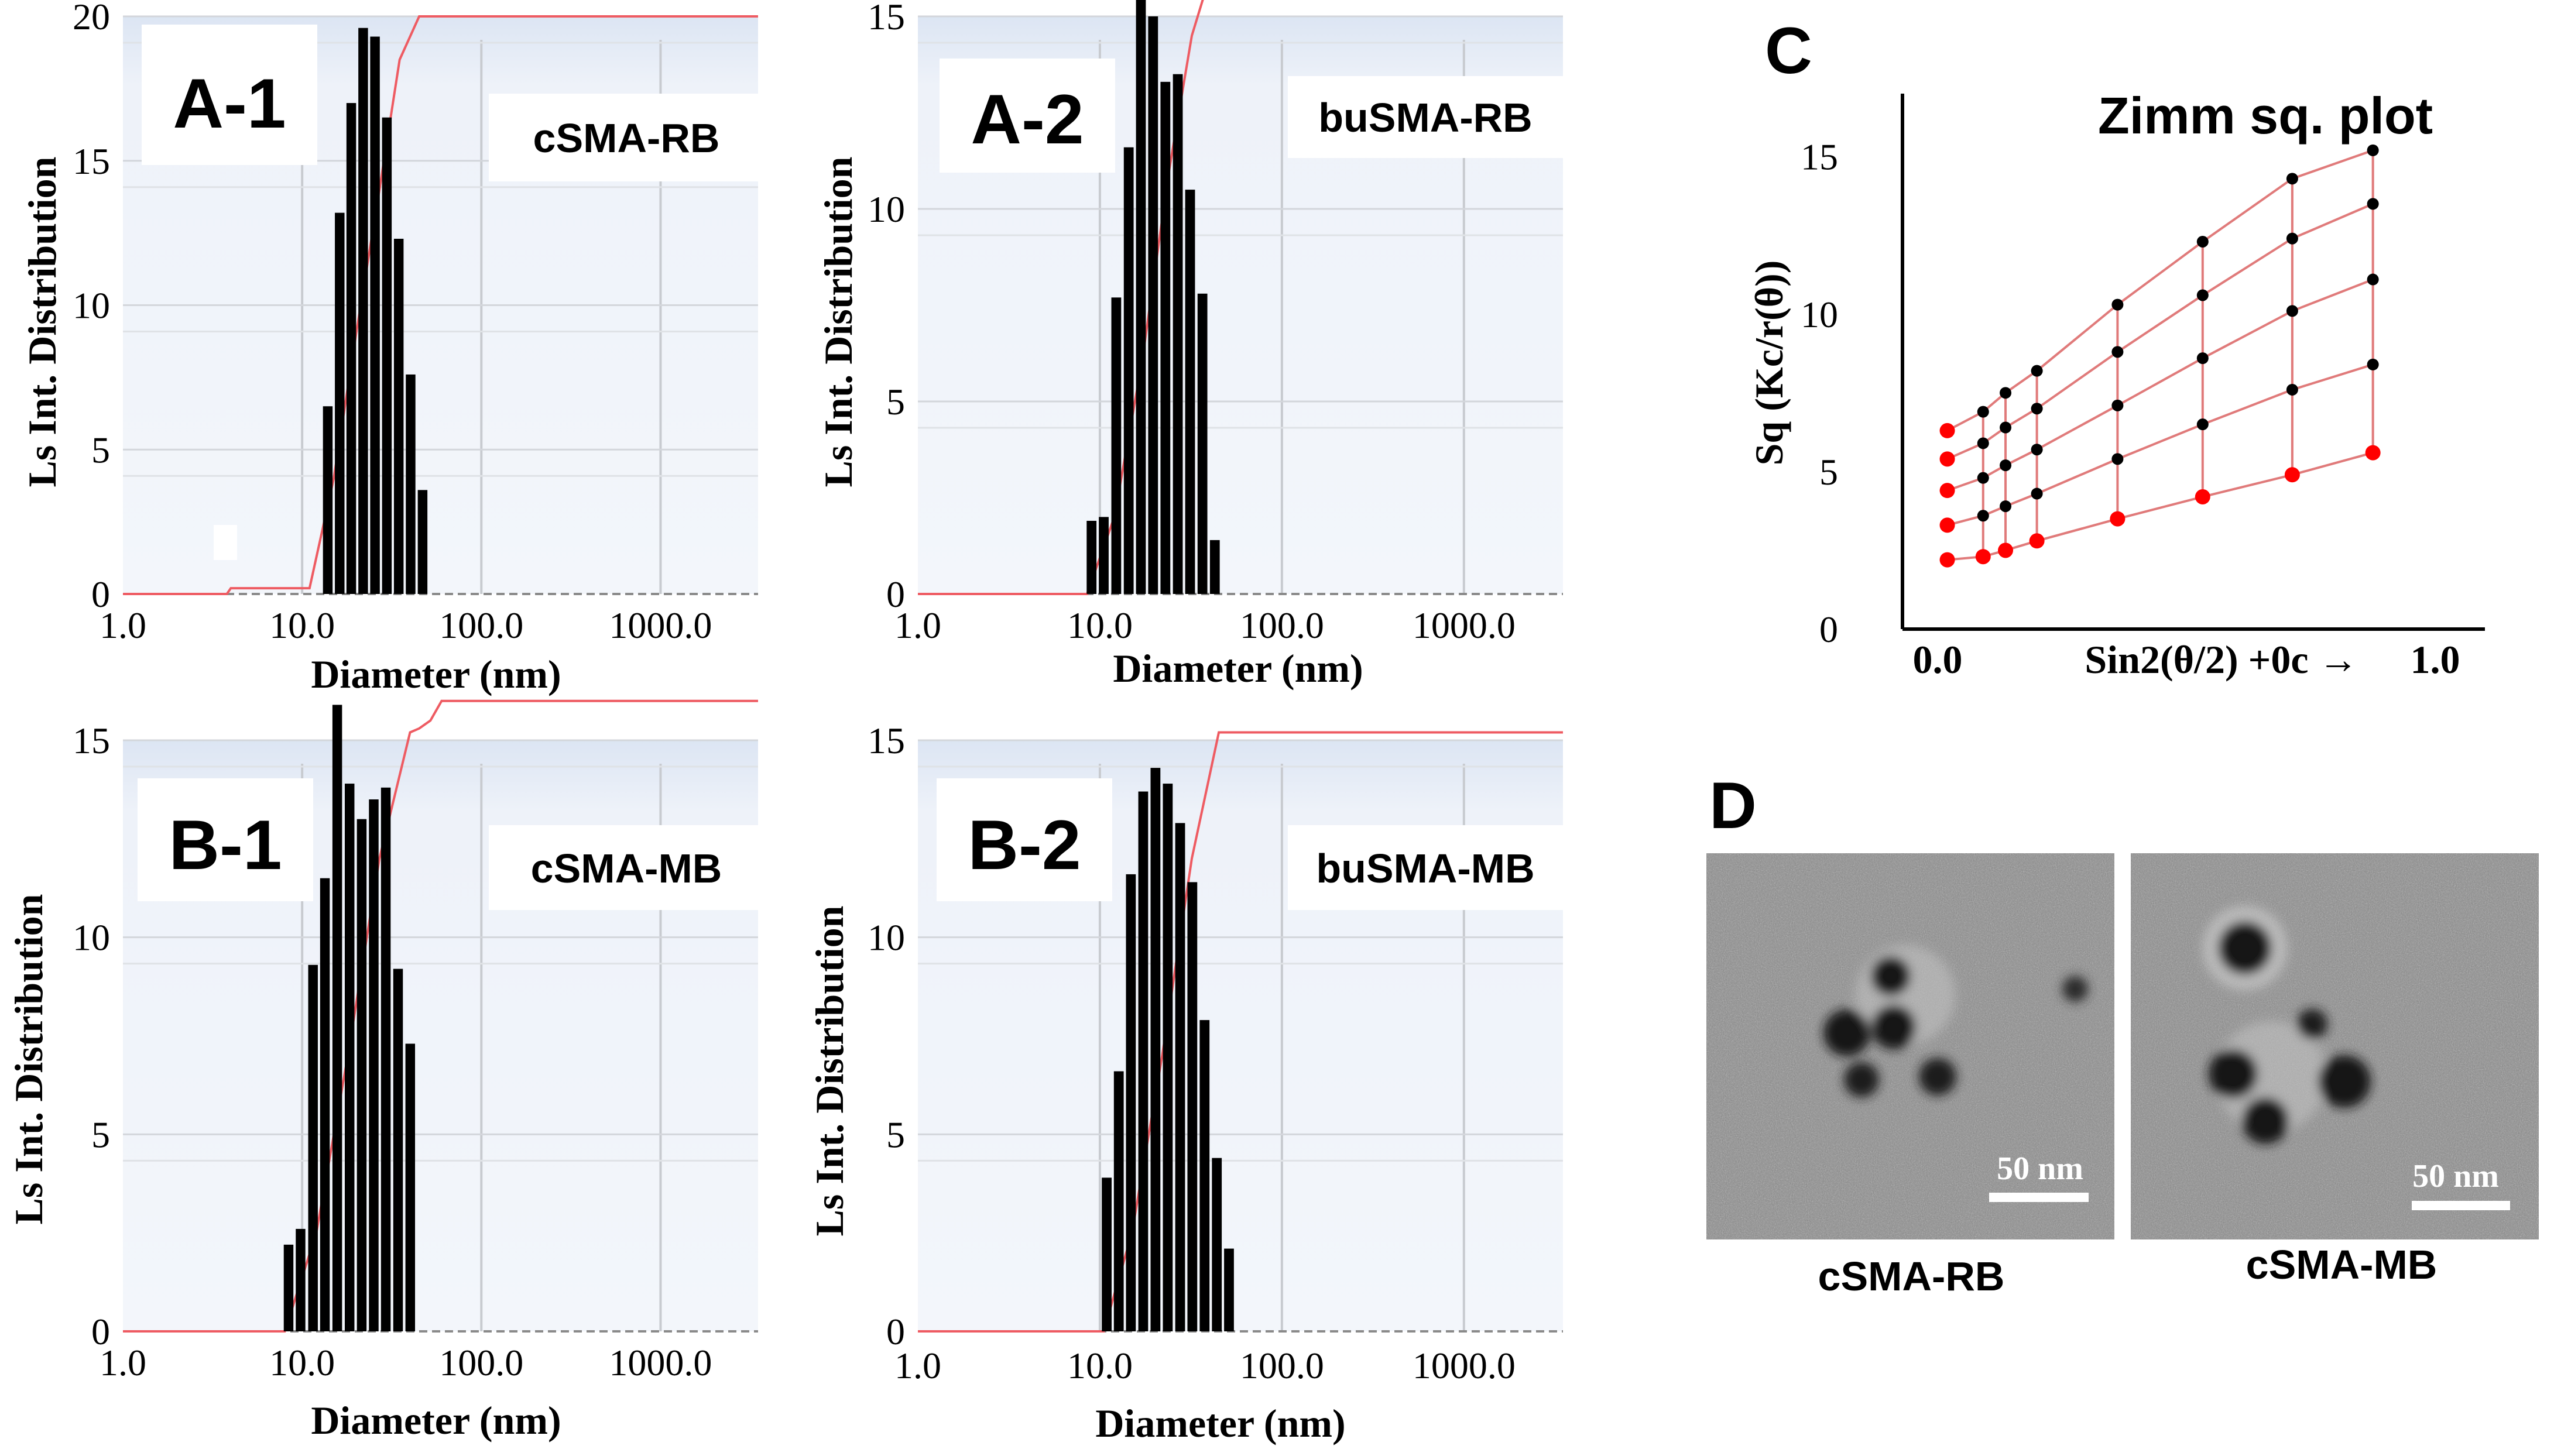 This screenshot has height=1456, width=2554. I want to click on panel-label-C: C, so click(1788, 50).